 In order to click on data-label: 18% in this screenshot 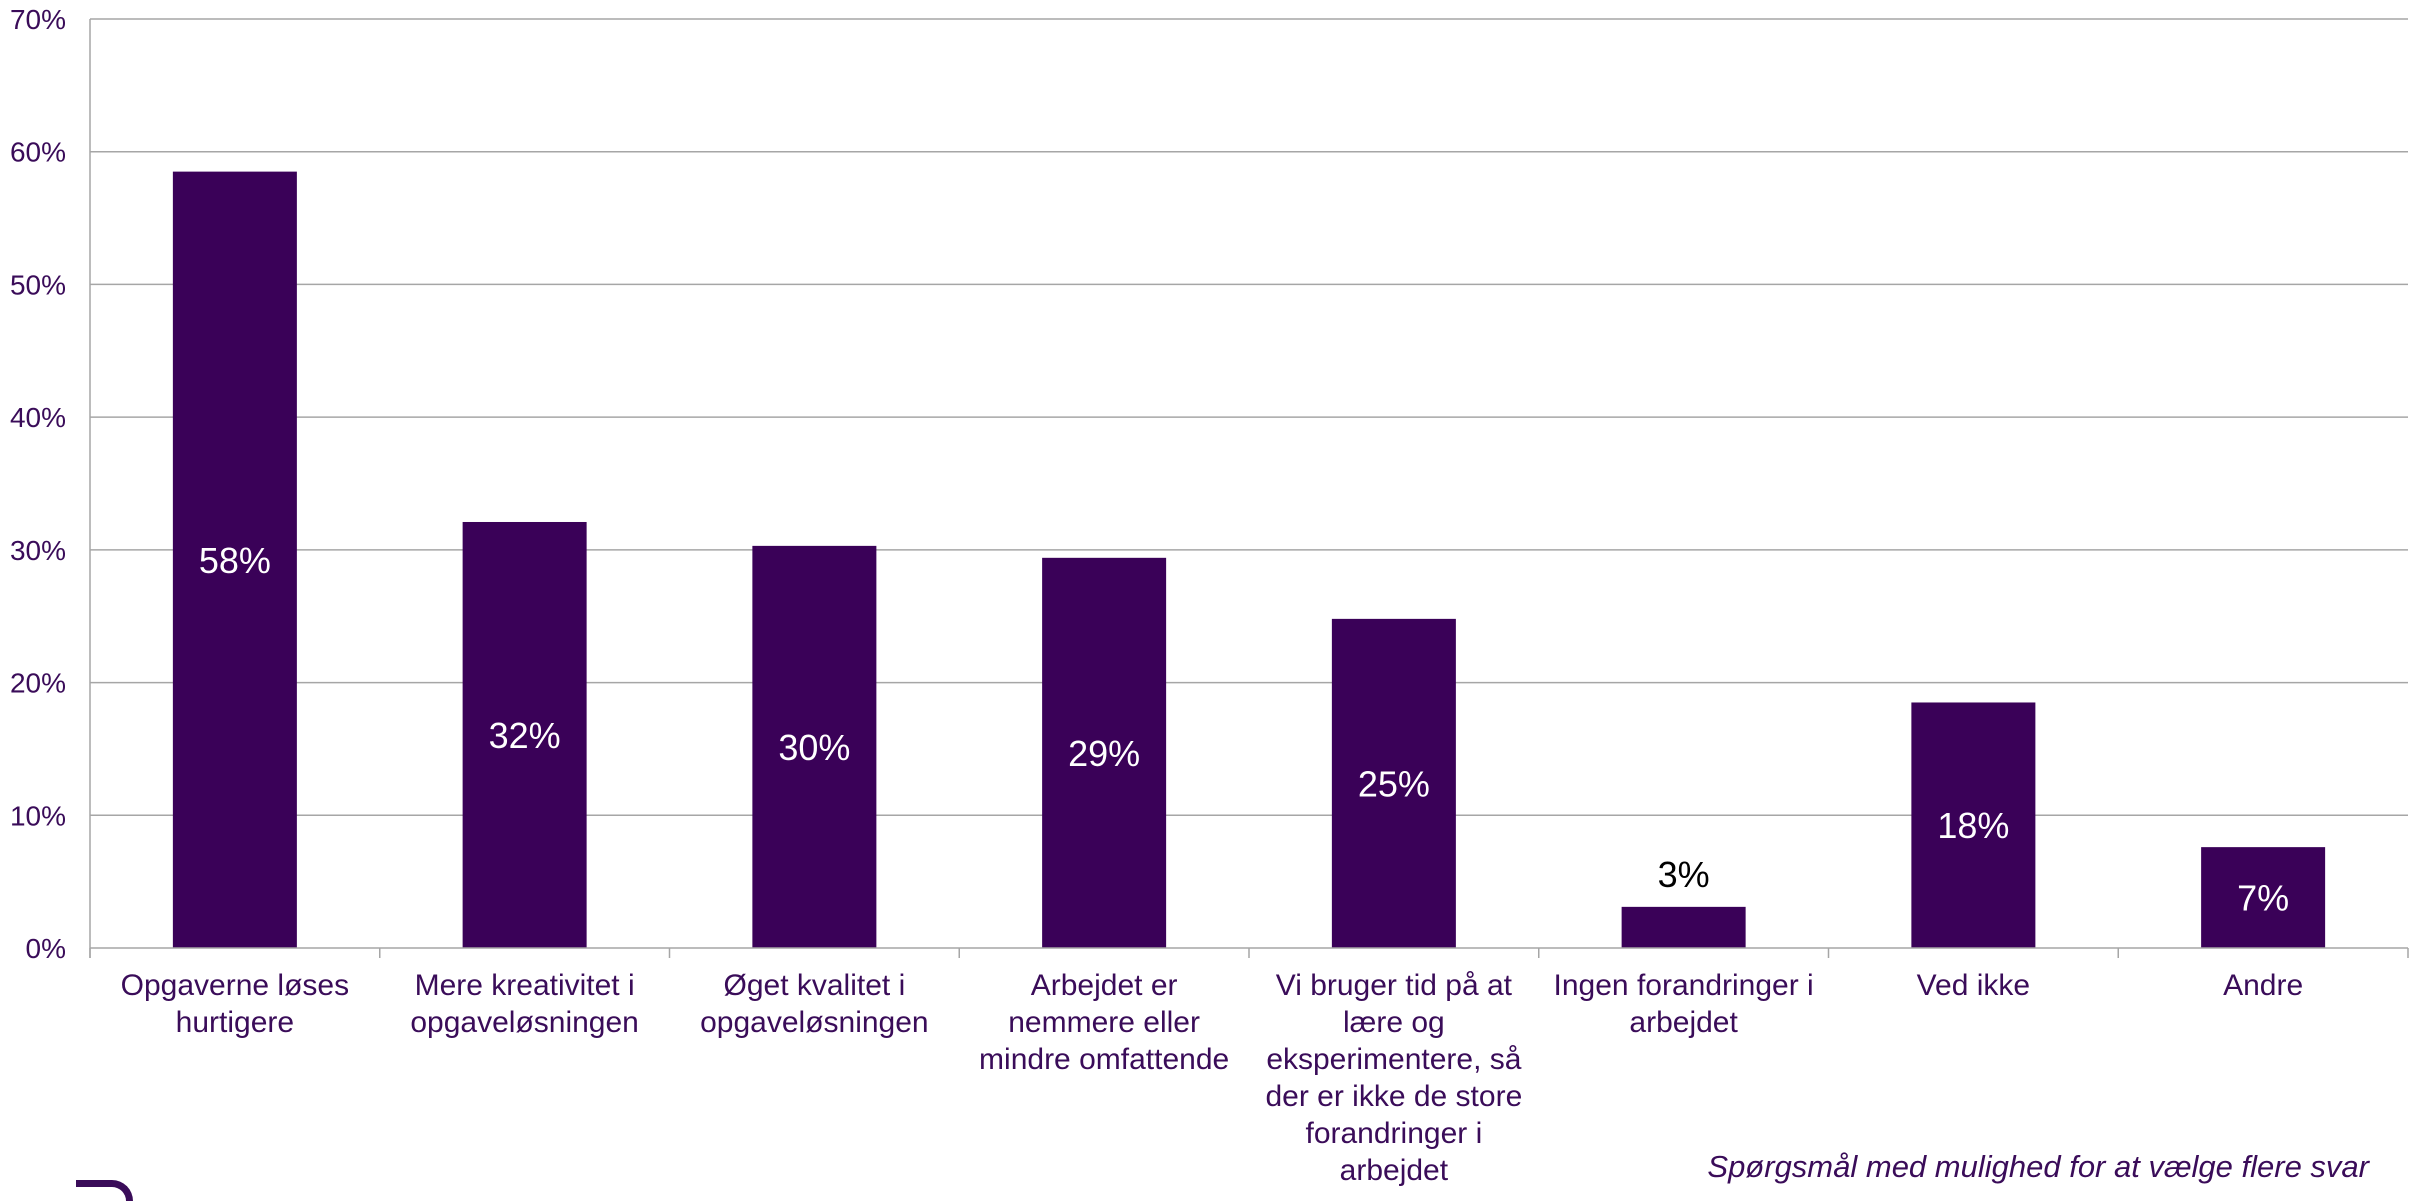, I will do `click(1973, 825)`.